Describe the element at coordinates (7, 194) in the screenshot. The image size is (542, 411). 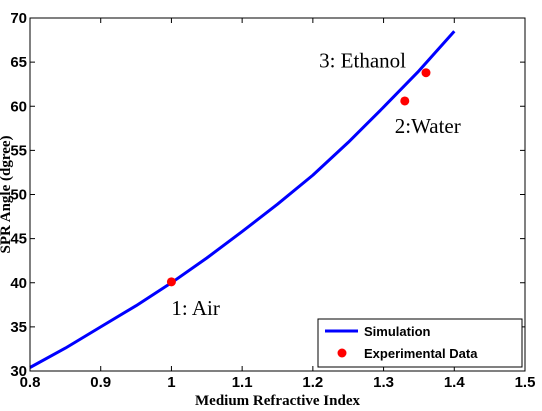
I see `y-axis-title: SPR Angle (dgree)` at that location.